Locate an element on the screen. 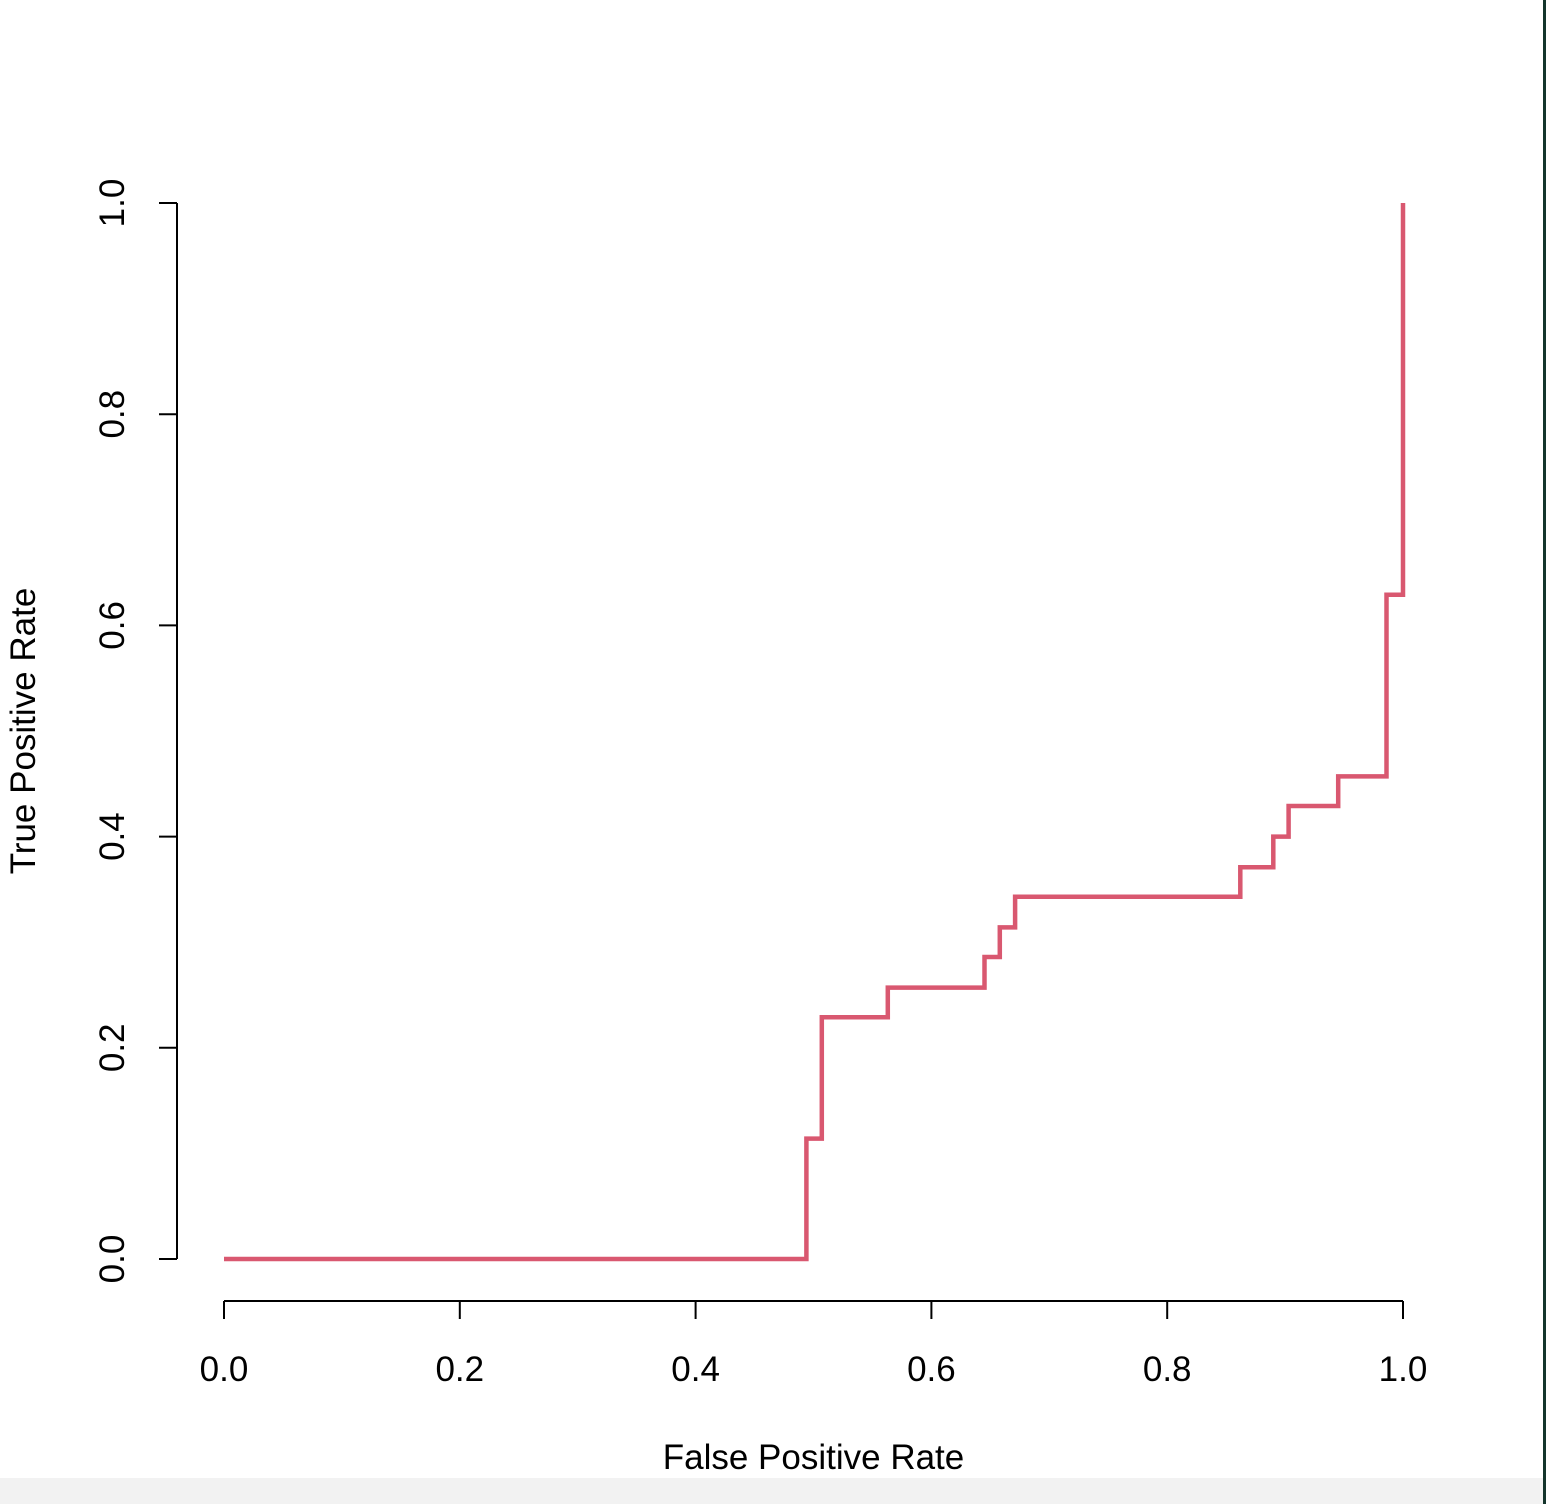  y-tick-label: 0.6 is located at coordinates (112, 625).